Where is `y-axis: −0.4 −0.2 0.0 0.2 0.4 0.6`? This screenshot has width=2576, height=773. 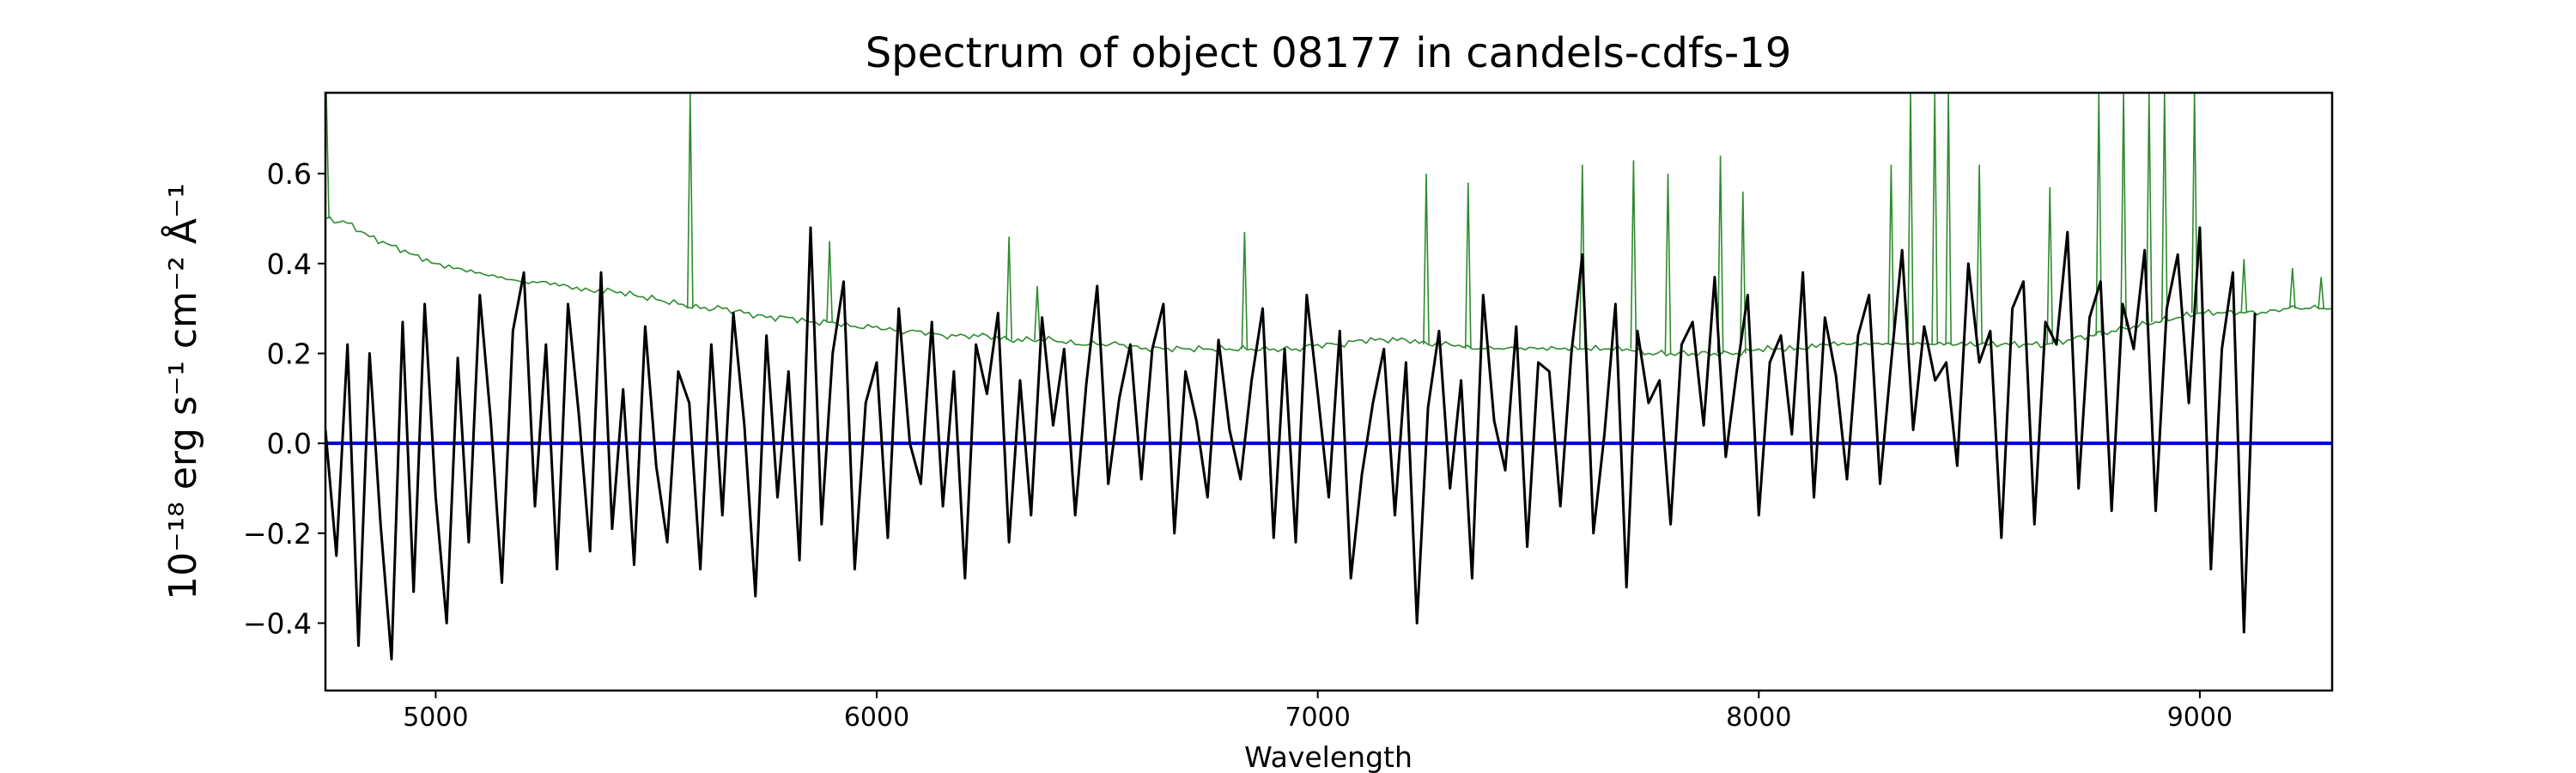 y-axis: −0.4 −0.2 0.0 0.2 0.4 0.6 is located at coordinates (284, 399).